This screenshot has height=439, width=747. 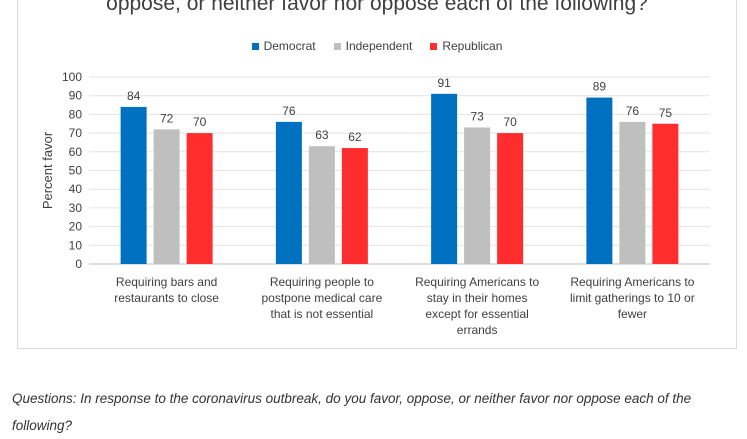 What do you see at coordinates (167, 118) in the screenshot?
I see `data-label: 72` at bounding box center [167, 118].